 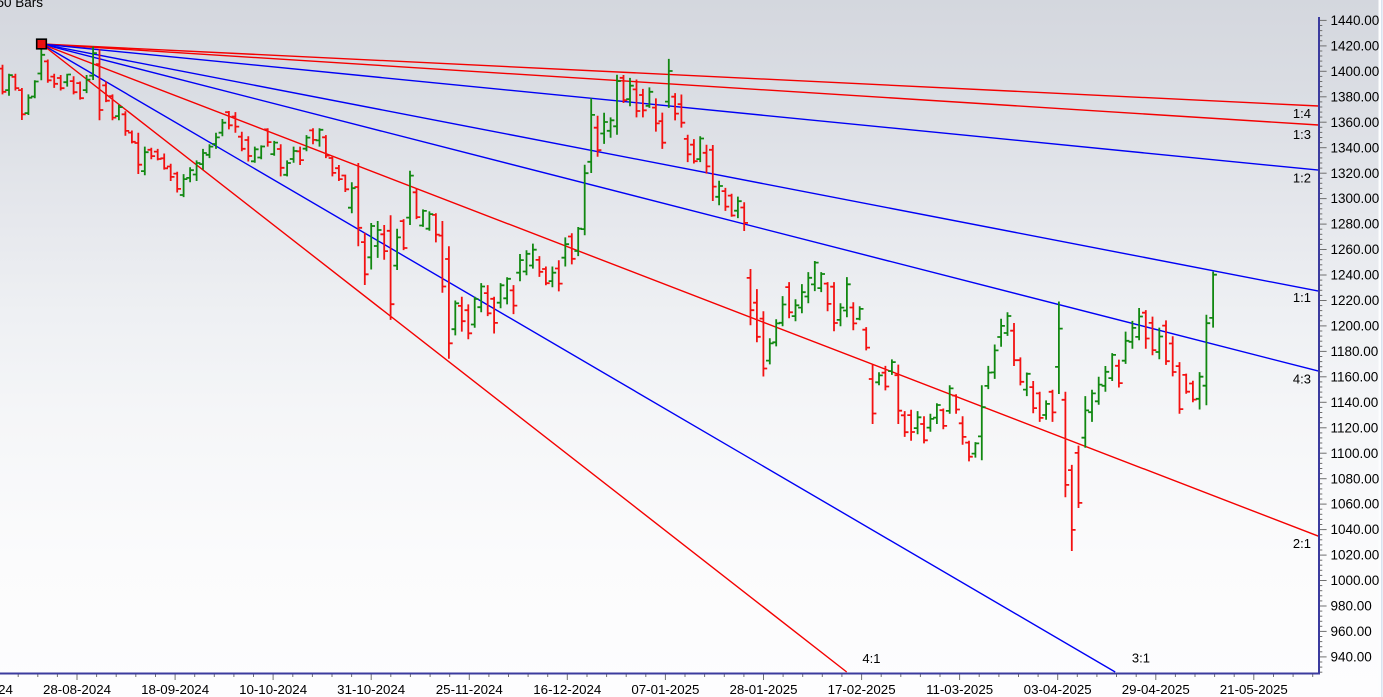 I want to click on svg-text: 1320.00, so click(x=1355, y=173).